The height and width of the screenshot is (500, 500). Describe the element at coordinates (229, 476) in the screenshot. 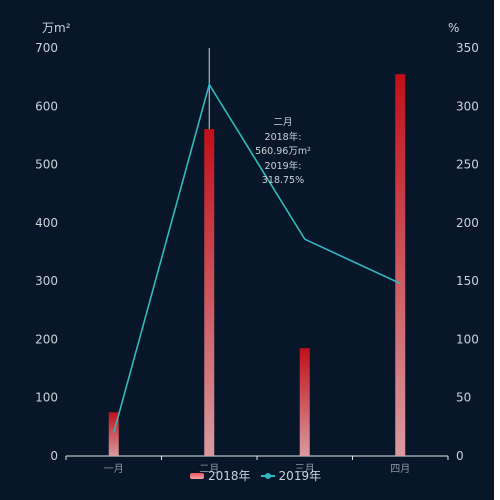

I see `legend-label-2018: 2018年` at that location.